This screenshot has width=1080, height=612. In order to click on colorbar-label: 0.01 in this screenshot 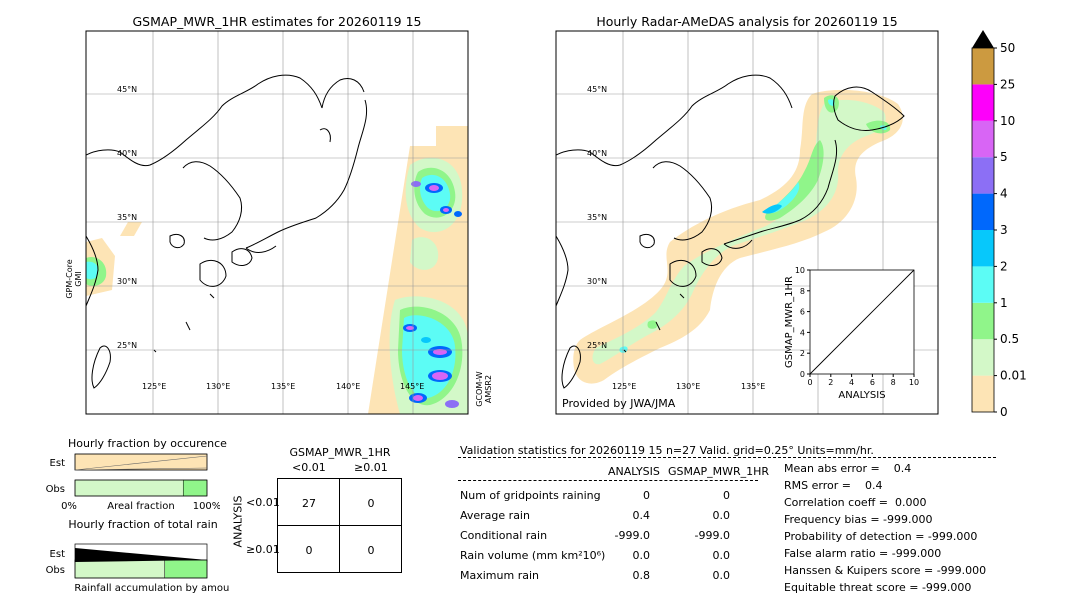, I will do `click(1013, 376)`.